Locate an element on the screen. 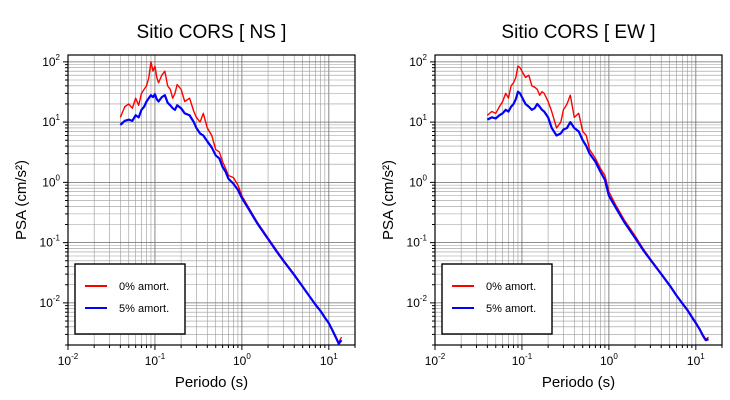 Image resolution: width=730 pixels, height=400 pixels. chart-title: Sitio CORS [ EW ] is located at coordinates (578, 32).